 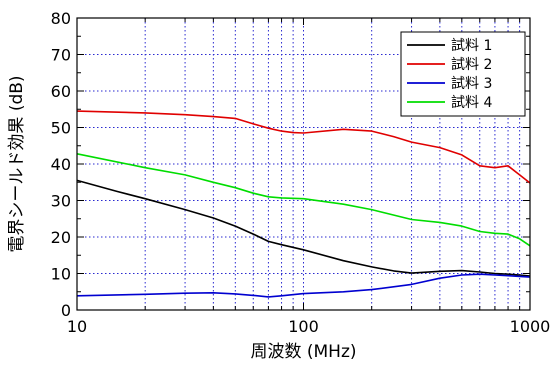 What do you see at coordinates (463, 74) in the screenshot?
I see `legend: 試料 1 試料 2 試料 3 試料 4` at bounding box center [463, 74].